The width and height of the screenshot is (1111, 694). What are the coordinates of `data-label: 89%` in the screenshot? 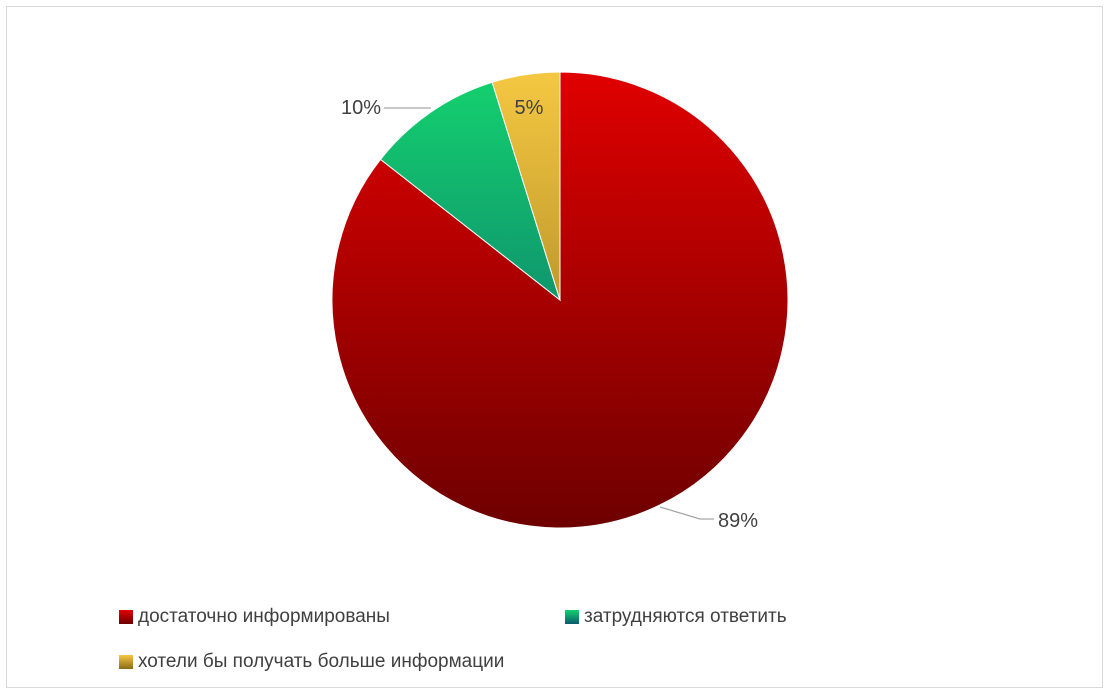 It's located at (738, 521).